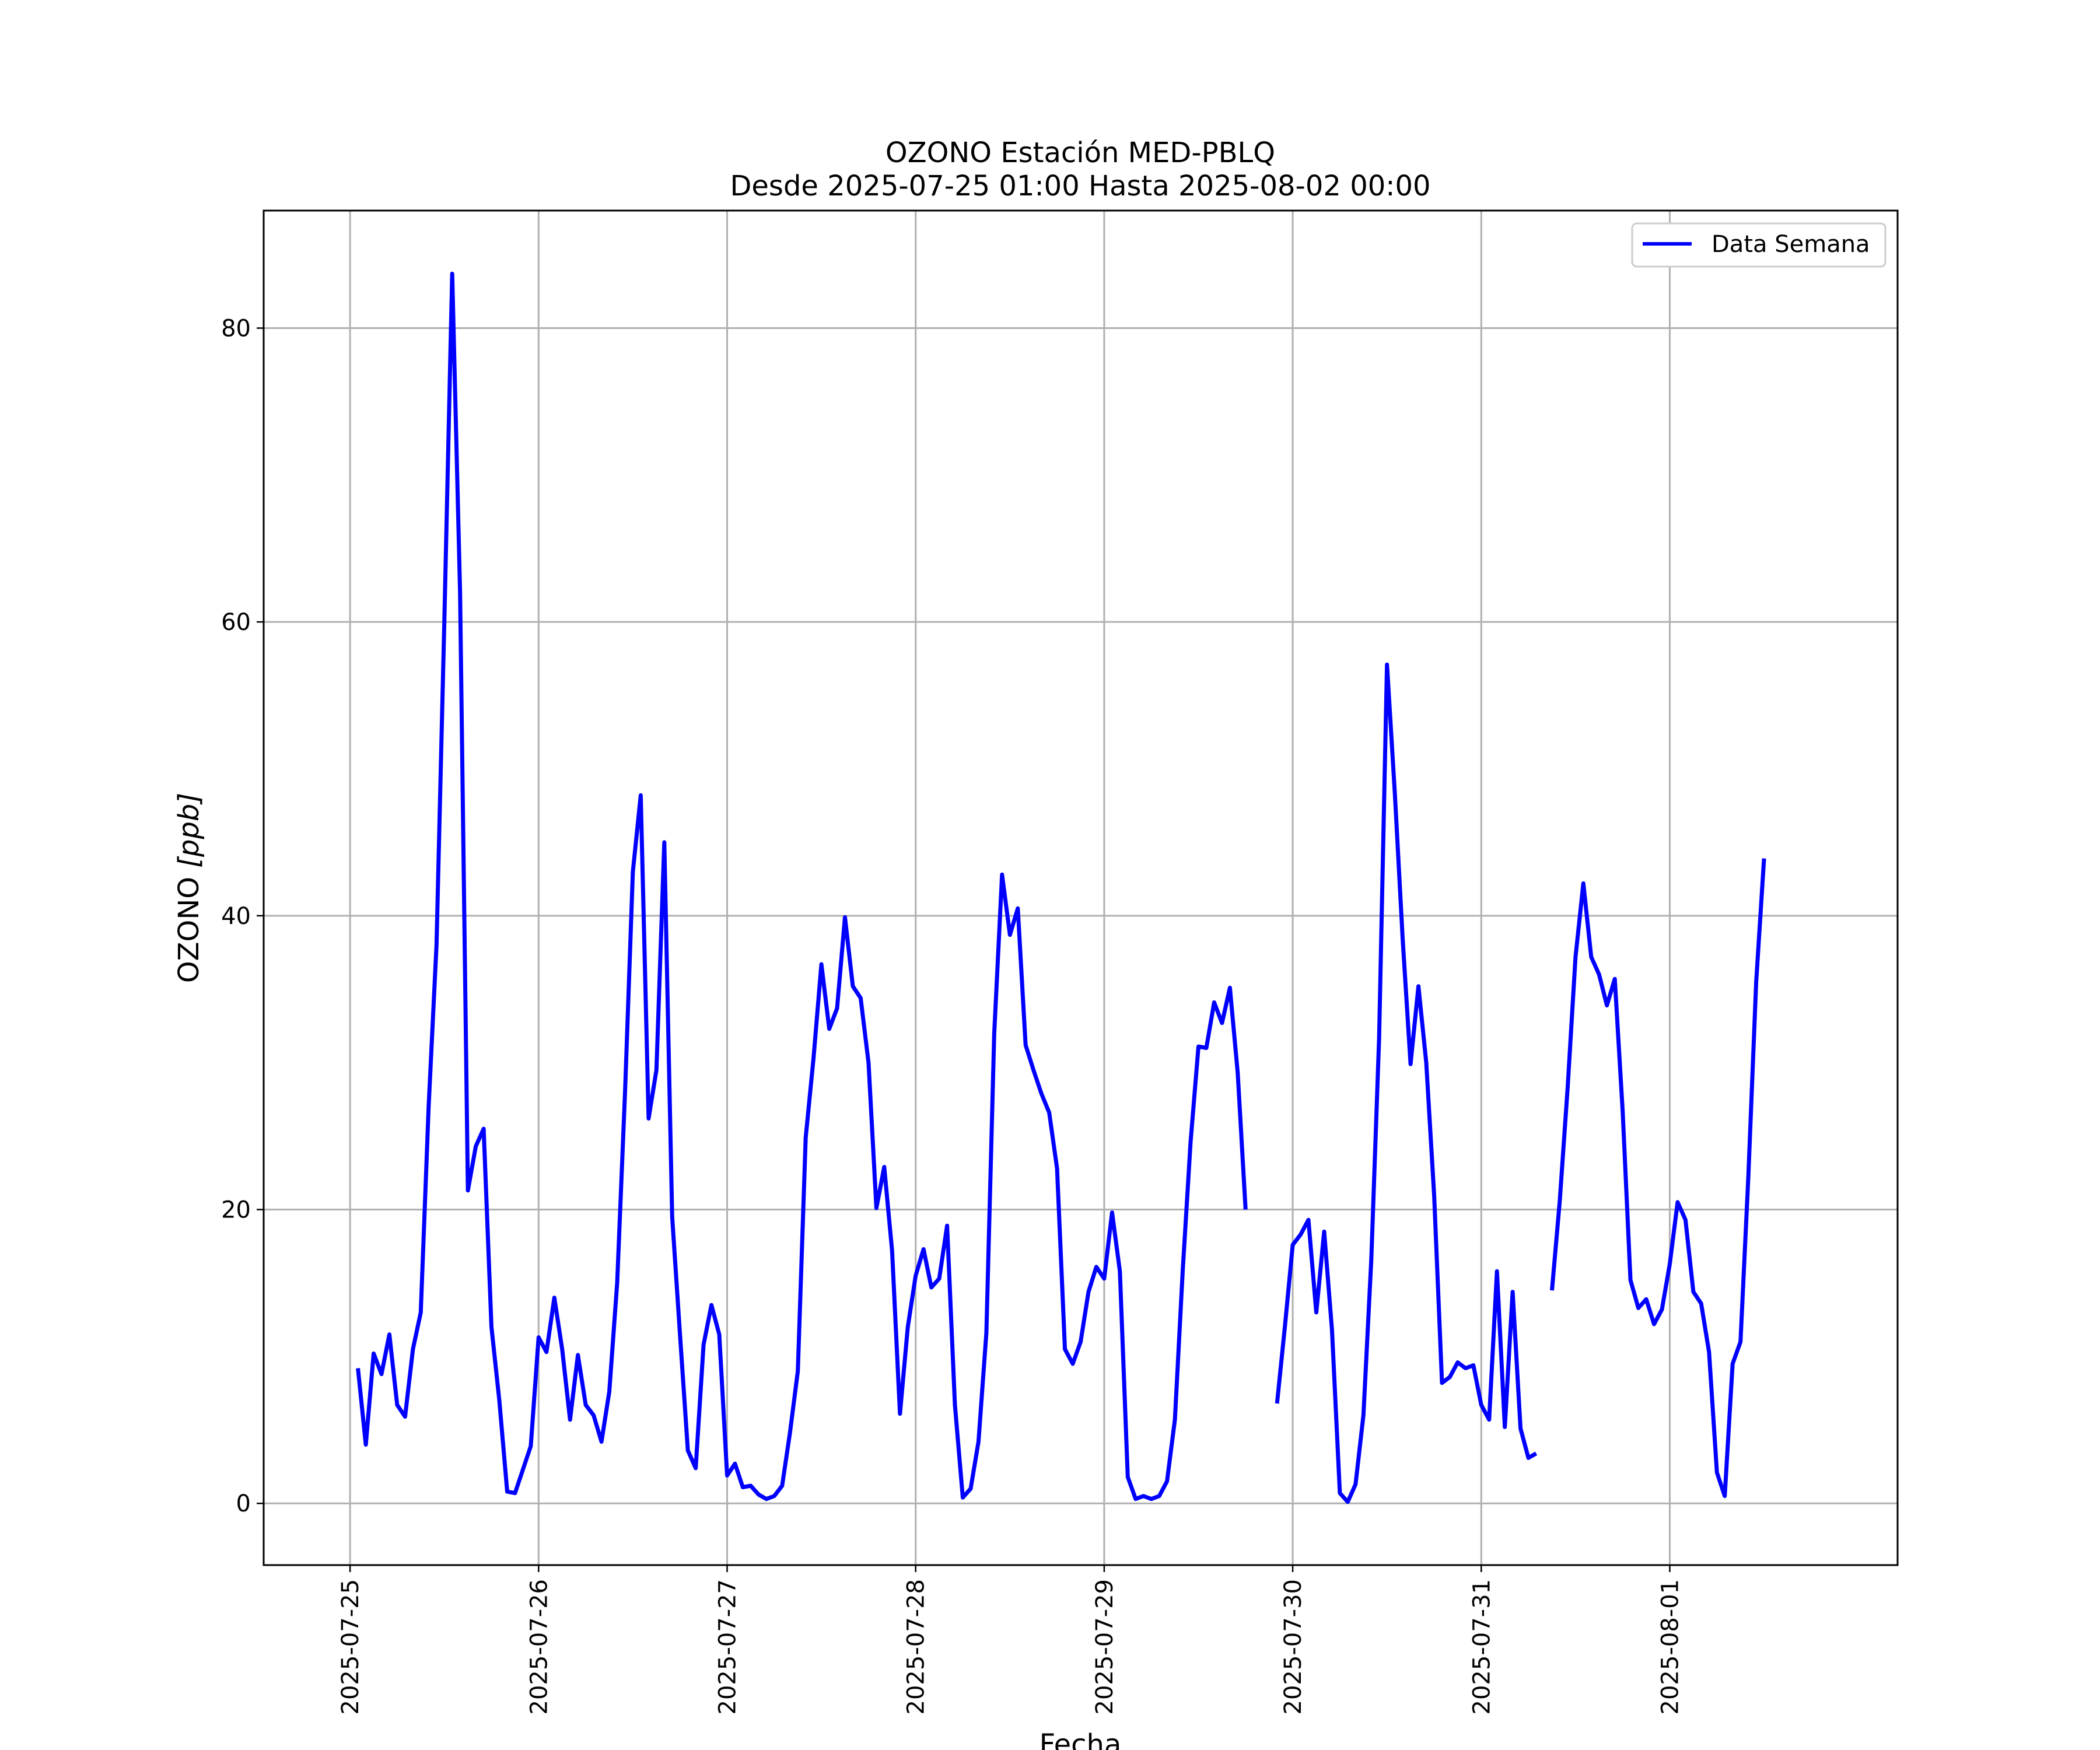 Image resolution: width=2100 pixels, height=1750 pixels. I want to click on y-axis-label: OZONO [ppb], so click(189, 888).